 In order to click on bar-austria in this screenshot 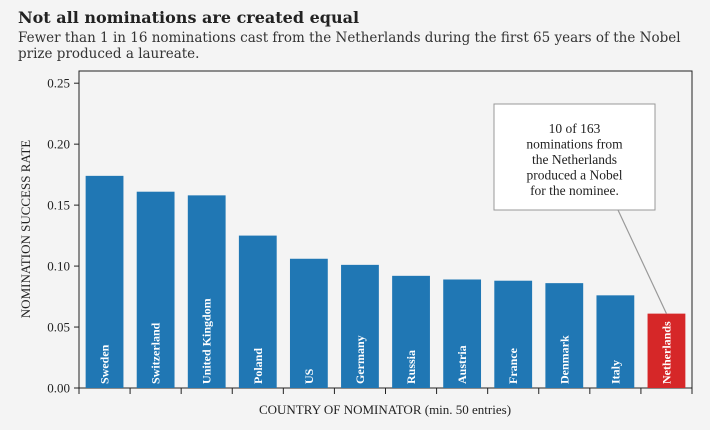, I will do `click(462, 333)`.